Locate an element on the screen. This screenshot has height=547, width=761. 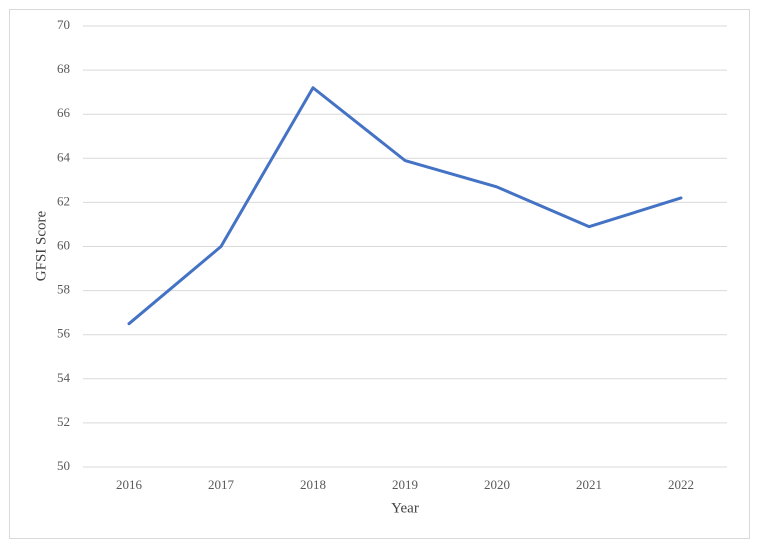
y-tick-label: 64 is located at coordinates (64, 156).